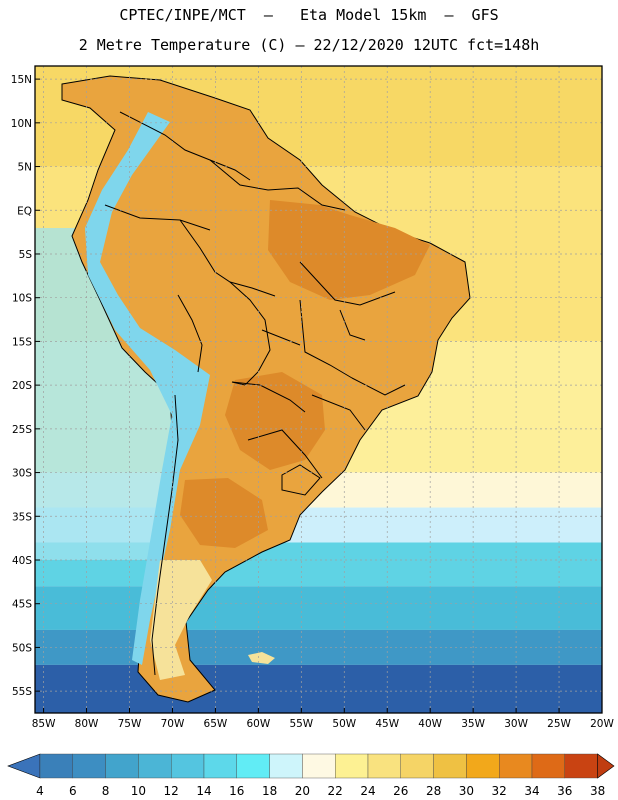 The width and height of the screenshot is (618, 800). I want to click on lon-label: 35W, so click(473, 724).